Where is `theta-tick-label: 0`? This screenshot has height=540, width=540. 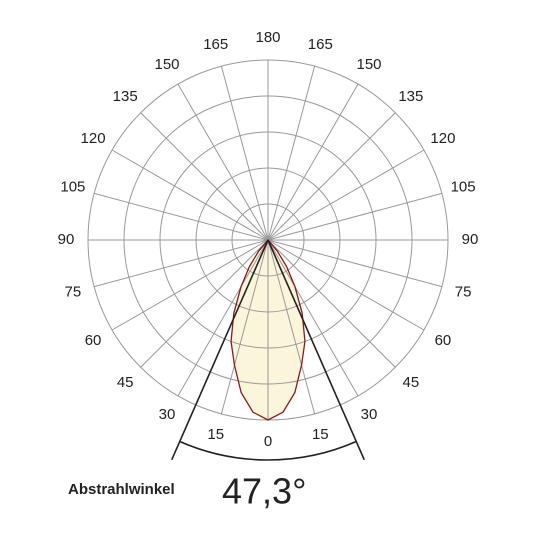 theta-tick-label: 0 is located at coordinates (268, 441).